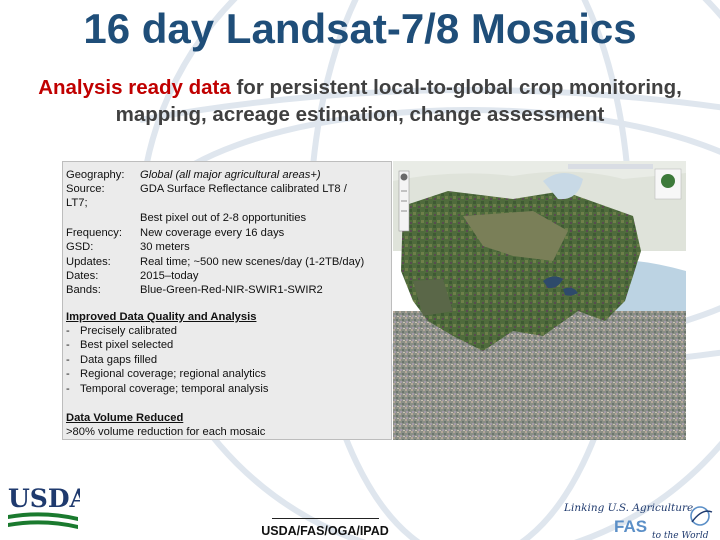 The image size is (720, 540). Describe the element at coordinates (77, 203) in the screenshot. I see `source-continuation: LT7;` at that location.